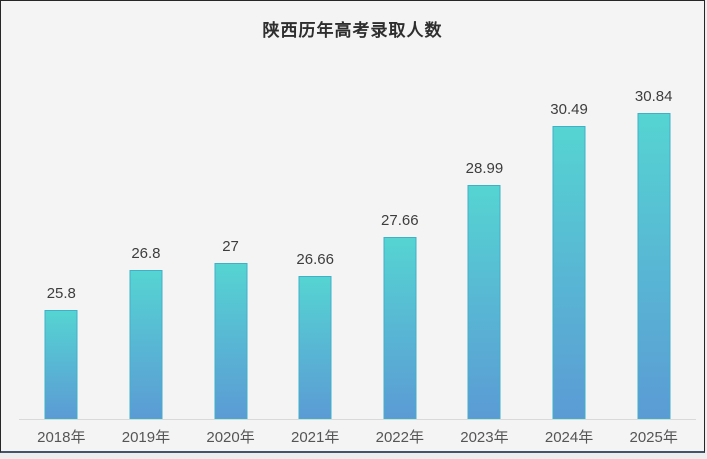 Image resolution: width=707 pixels, height=459 pixels. I want to click on x-axis-label: 2021年, so click(315, 437).